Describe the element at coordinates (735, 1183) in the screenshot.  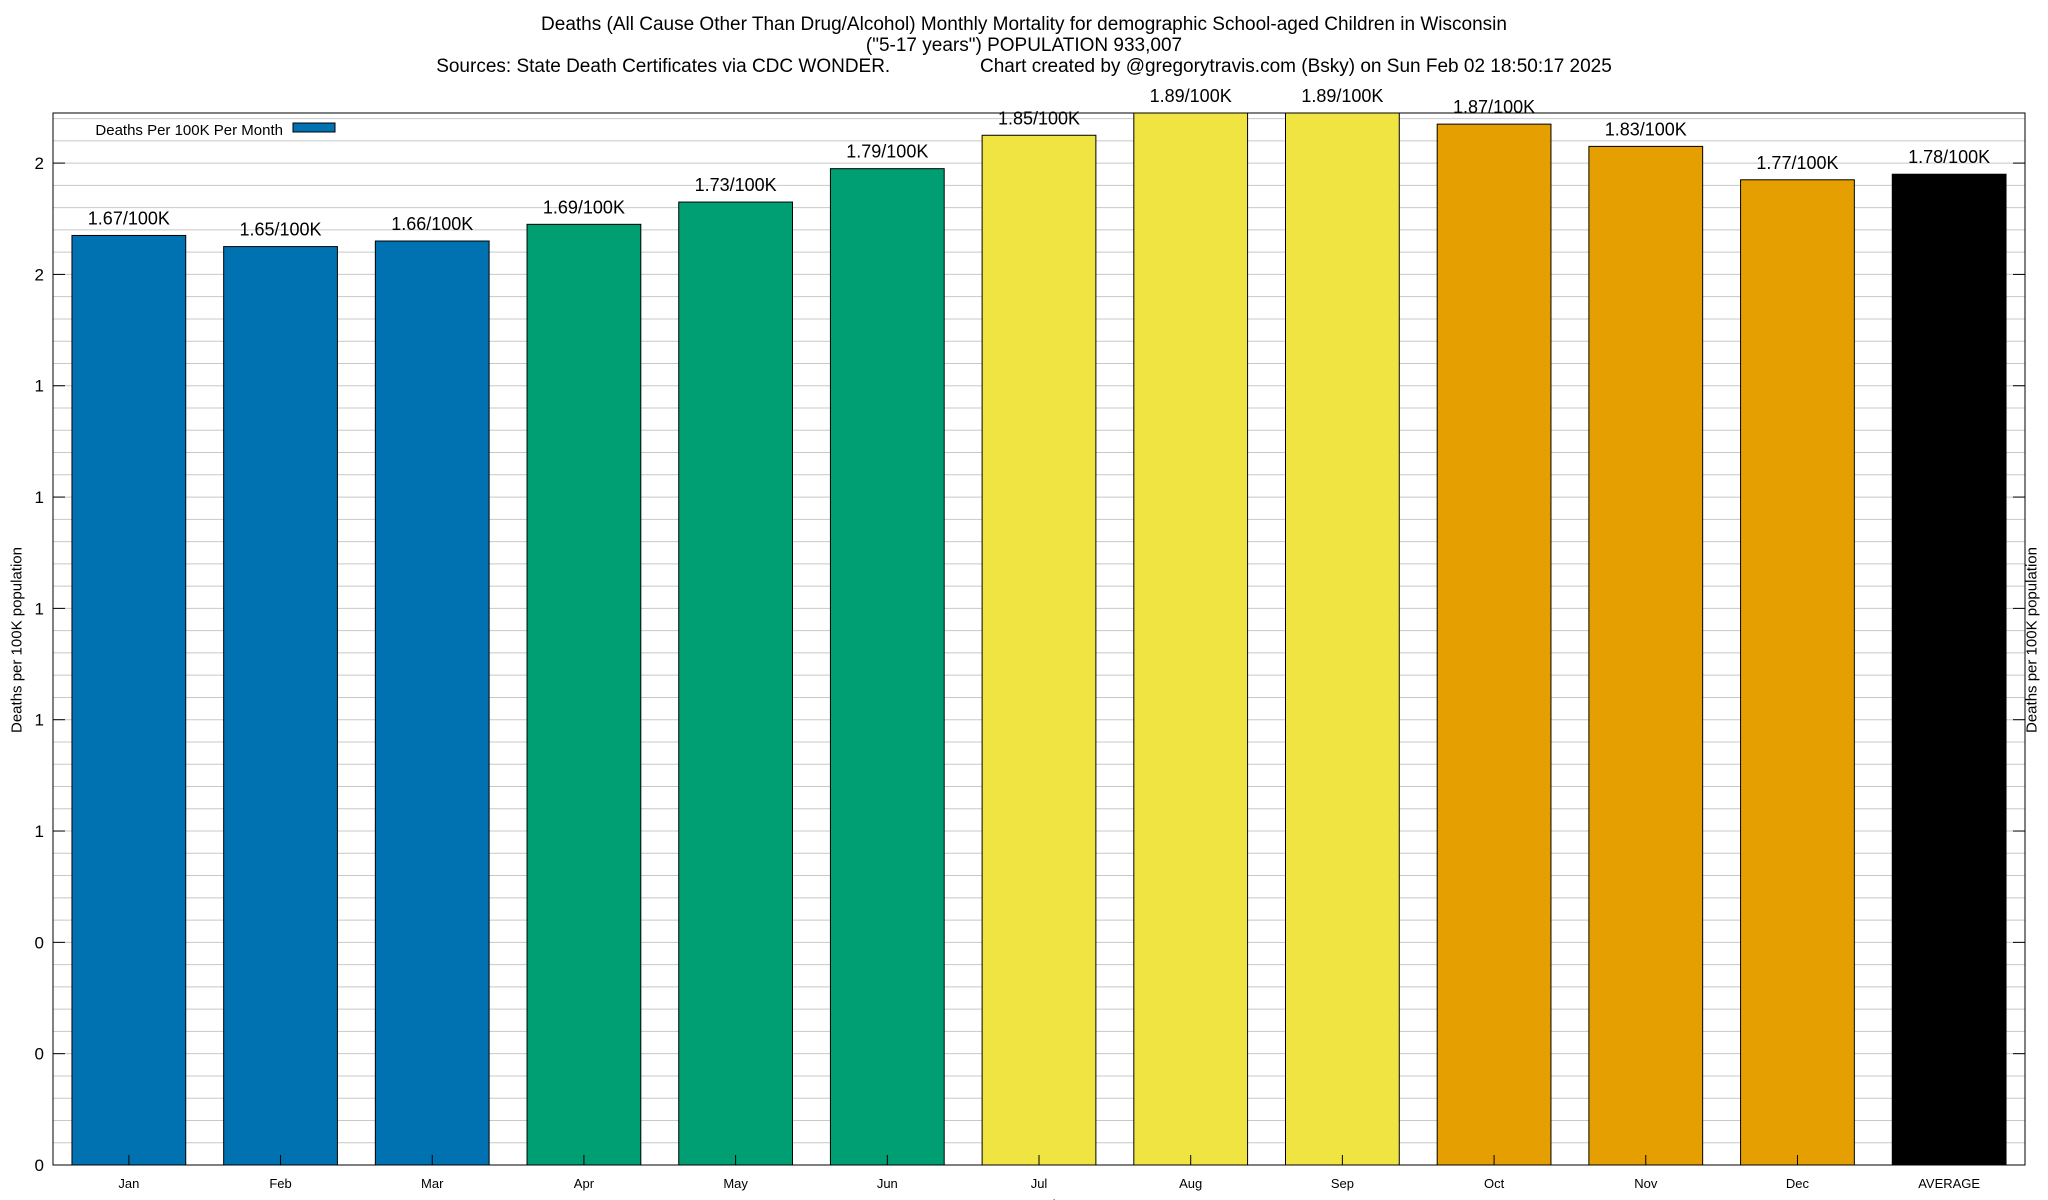
I see `x-tick-label: May` at that location.